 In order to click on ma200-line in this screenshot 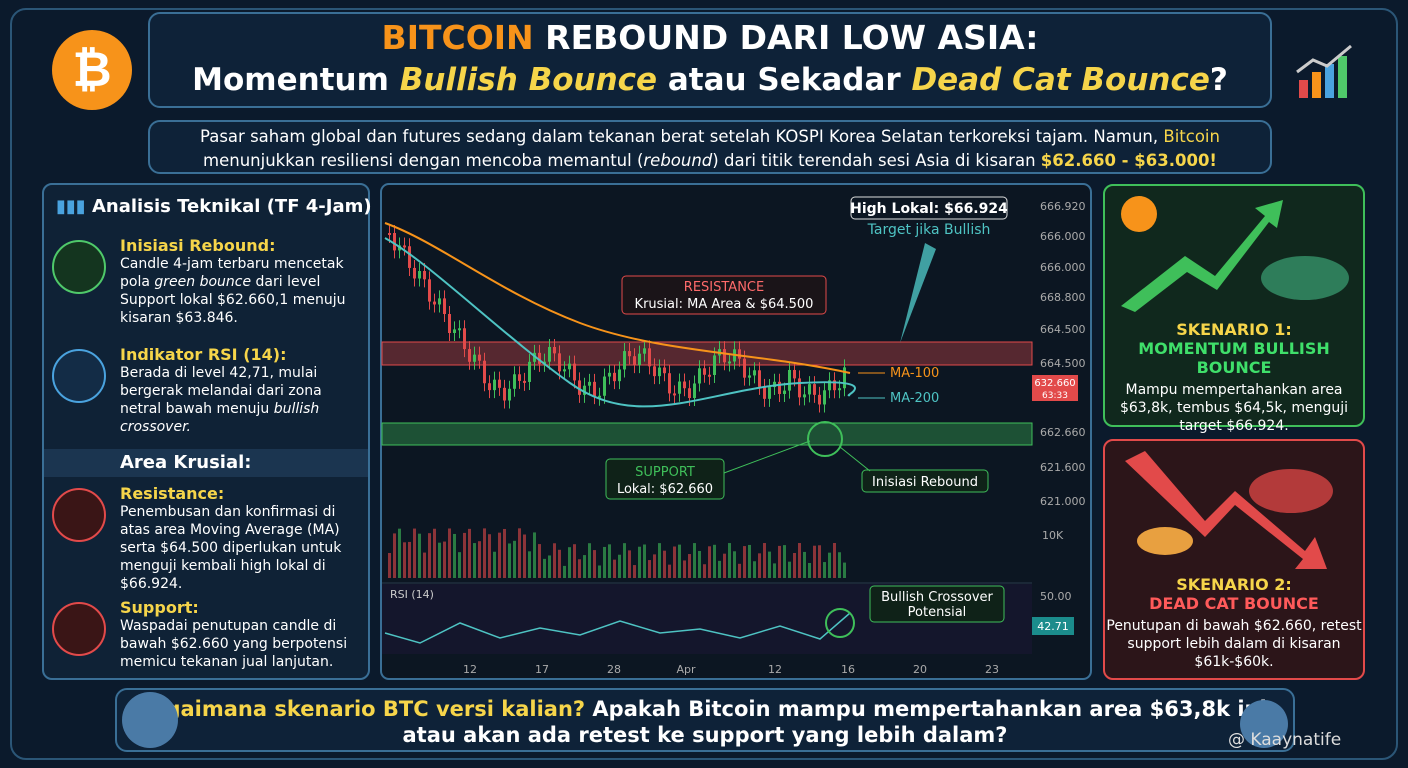, I will do `click(620, 322)`.